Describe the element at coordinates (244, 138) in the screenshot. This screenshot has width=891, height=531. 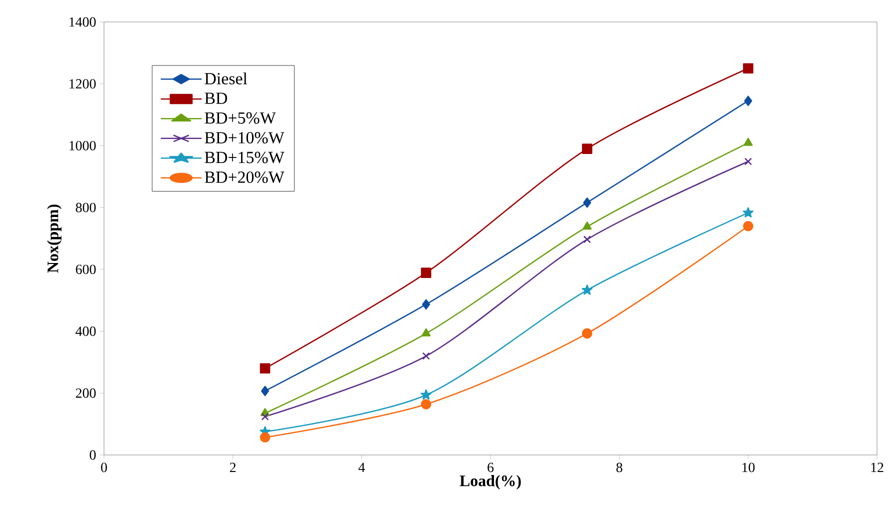
I see `legend-label: BD+10%W` at that location.